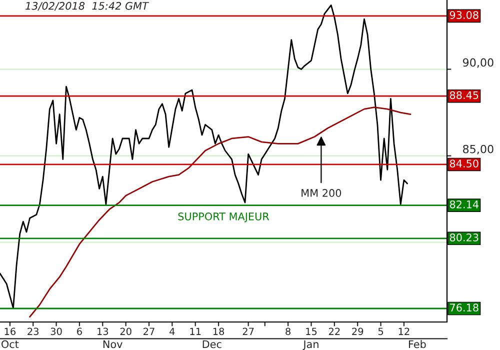 The width and height of the screenshot is (500, 350). I want to click on annotation: SUPPORT MAJEUR, so click(224, 217).